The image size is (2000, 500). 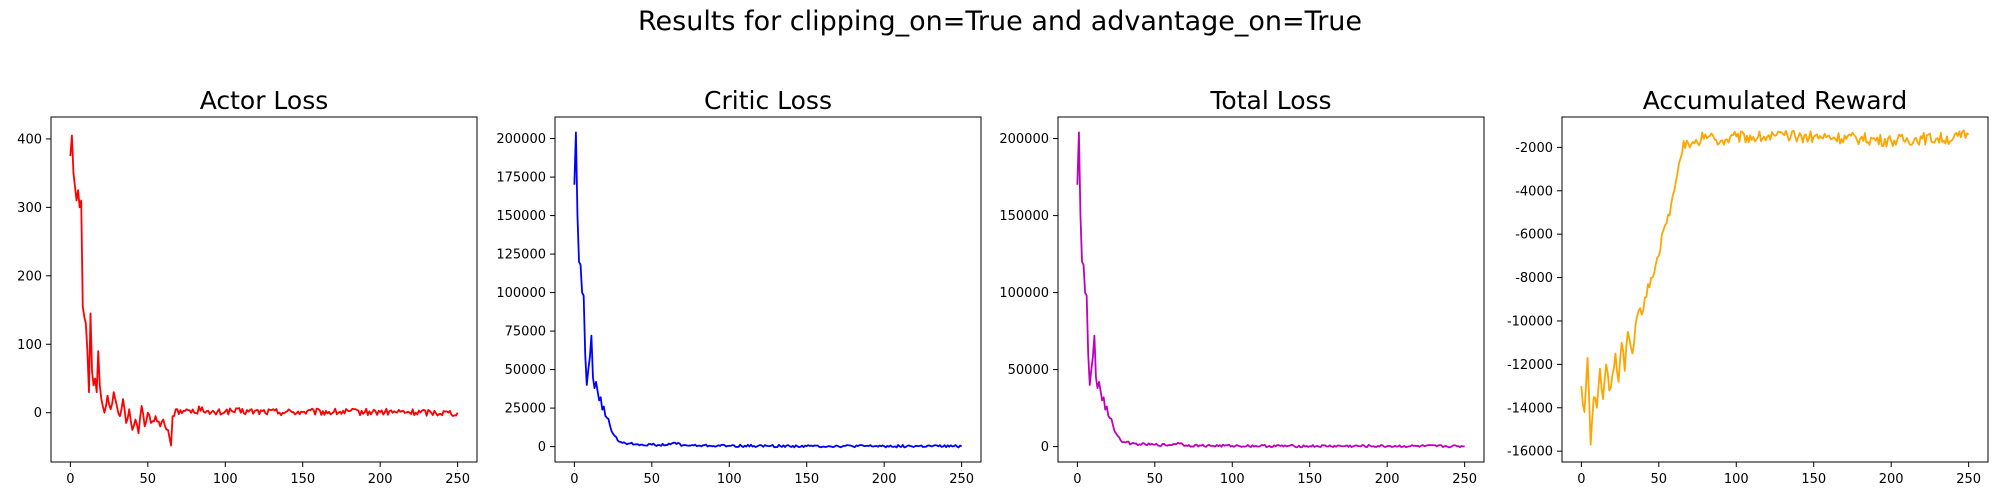 I want to click on subplot-title: Total Loss, so click(x=1270, y=100).